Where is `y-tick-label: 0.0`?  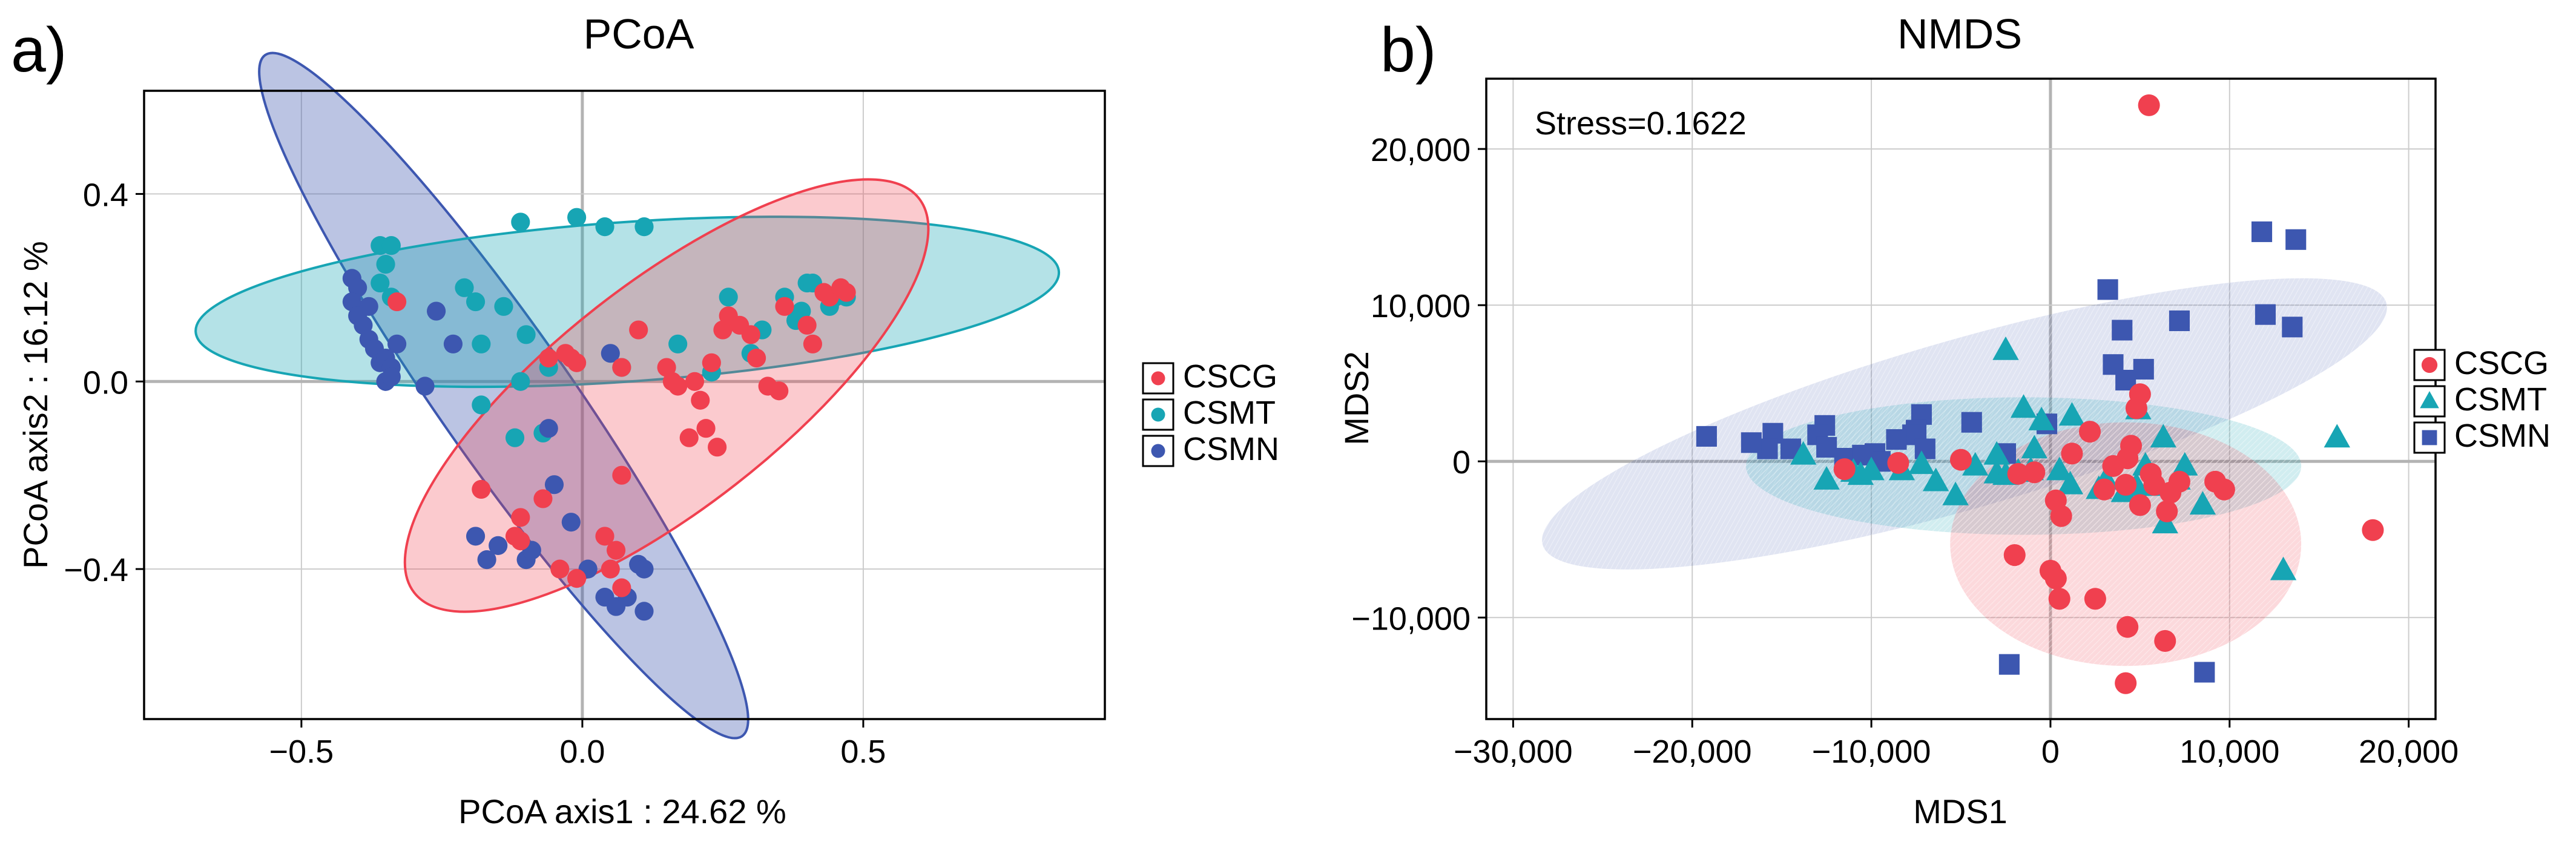 y-tick-label: 0.0 is located at coordinates (106, 382).